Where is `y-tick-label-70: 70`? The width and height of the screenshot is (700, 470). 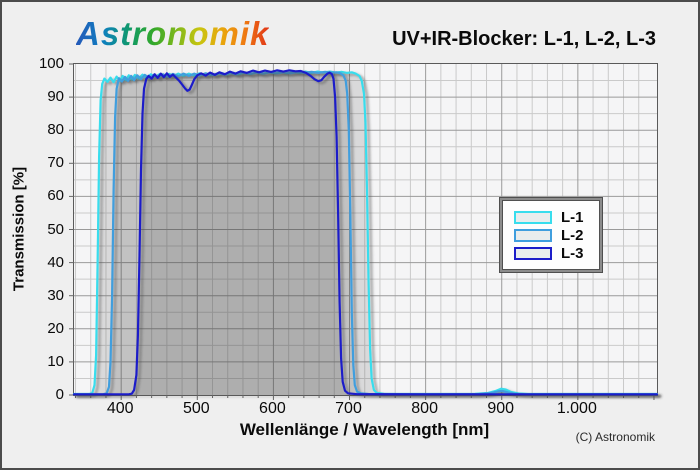
y-tick-label-70: 70 is located at coordinates (55, 163).